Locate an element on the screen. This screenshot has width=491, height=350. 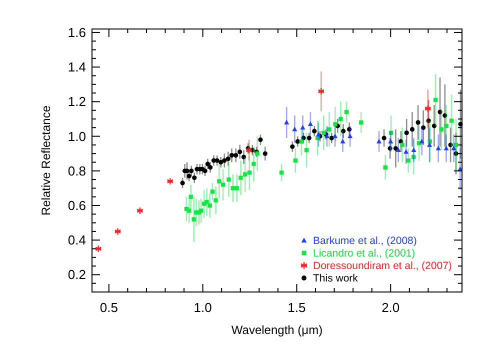
x-tick-label: 0.5 is located at coordinates (109, 307).